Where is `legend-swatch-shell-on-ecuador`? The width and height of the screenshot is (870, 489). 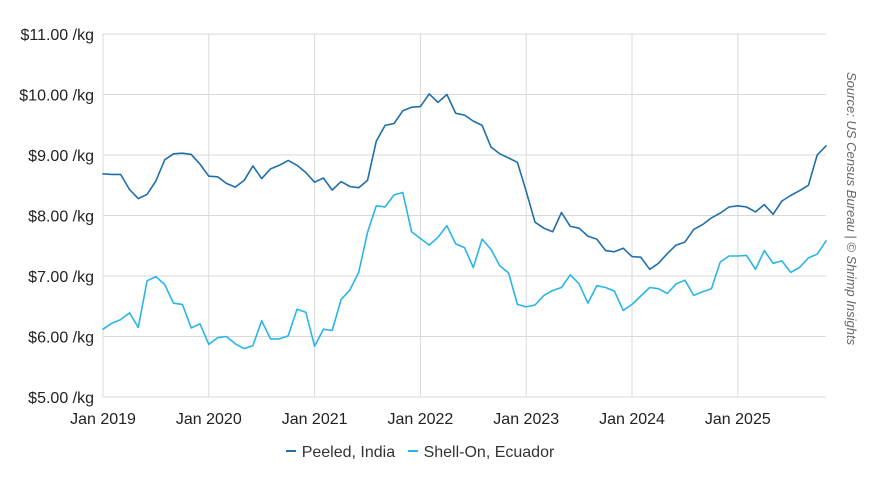
legend-swatch-shell-on-ecuador is located at coordinates (412, 450).